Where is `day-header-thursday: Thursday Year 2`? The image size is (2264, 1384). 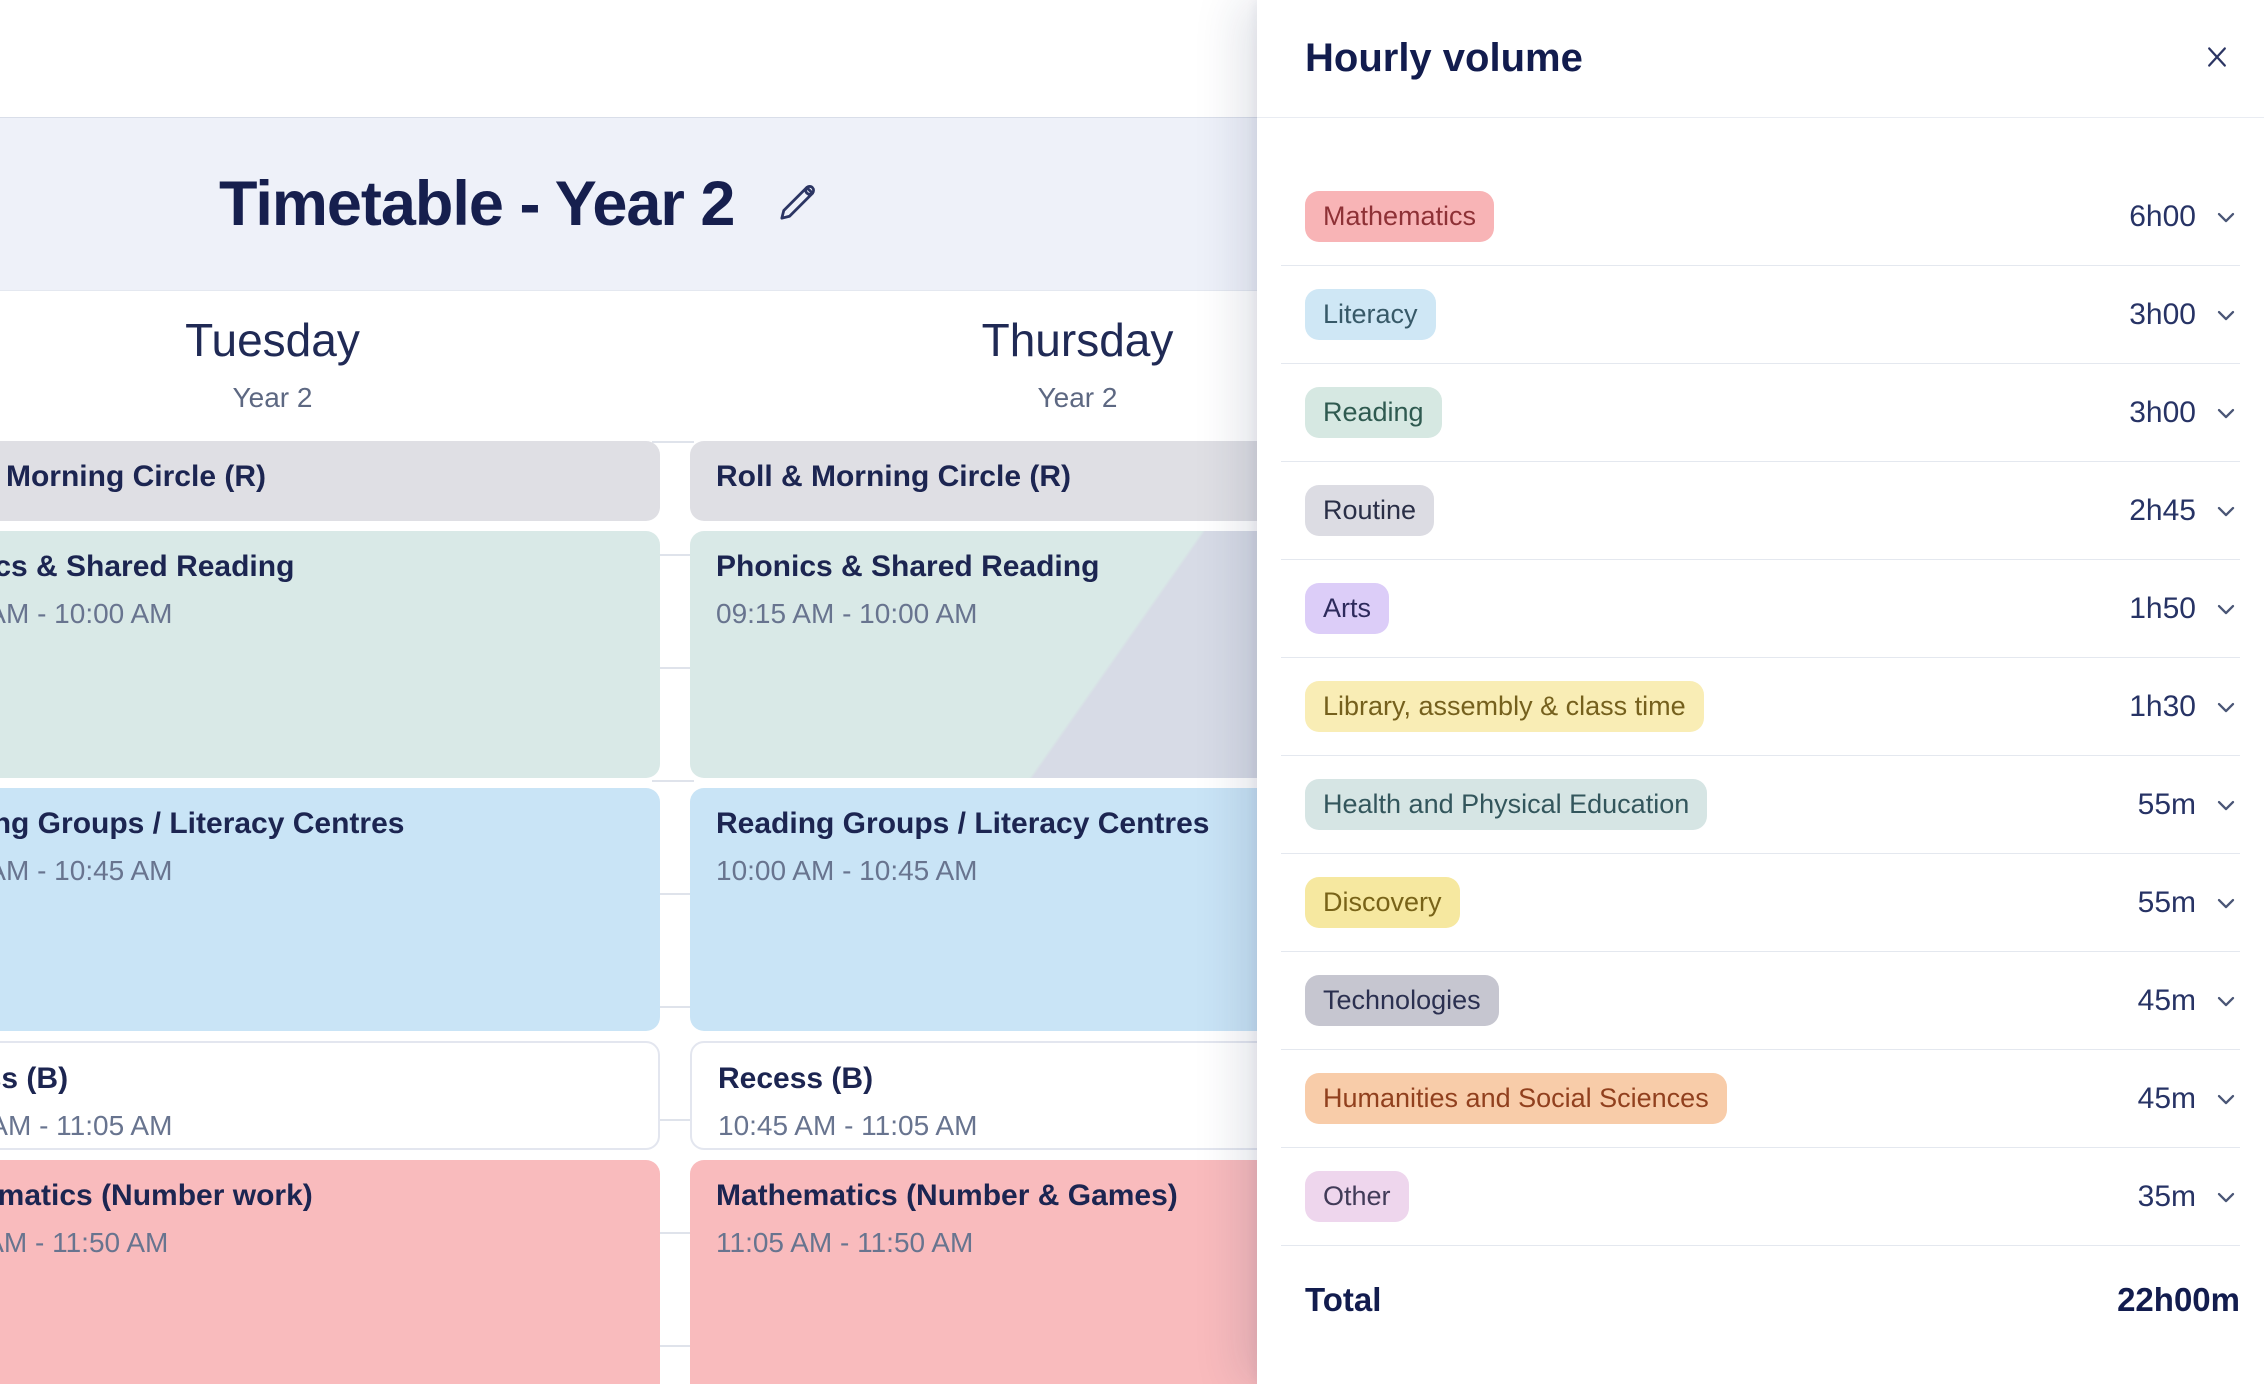 day-header-thursday: Thursday Year 2 is located at coordinates (1077, 367).